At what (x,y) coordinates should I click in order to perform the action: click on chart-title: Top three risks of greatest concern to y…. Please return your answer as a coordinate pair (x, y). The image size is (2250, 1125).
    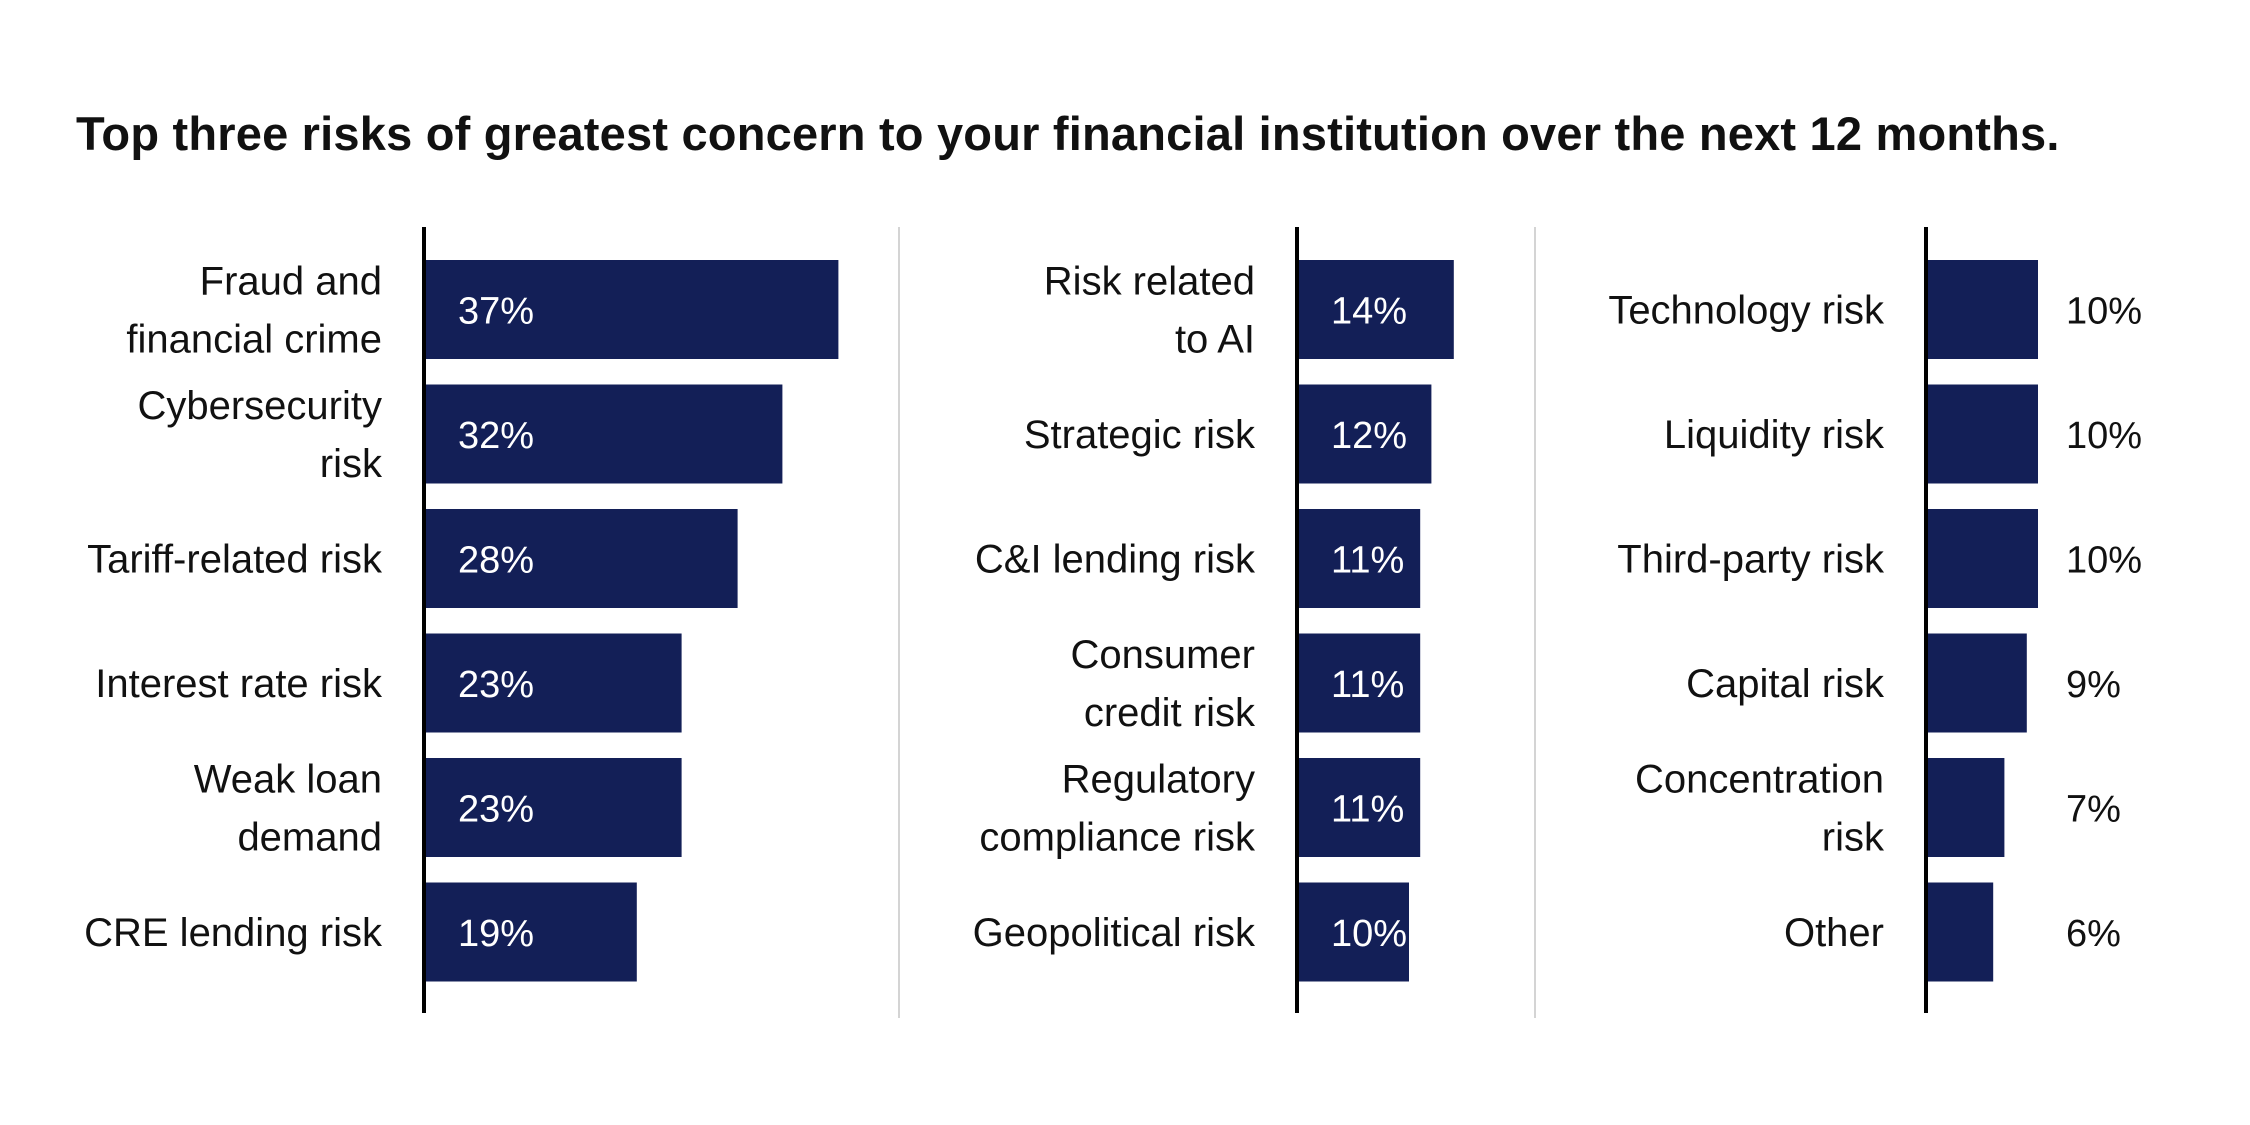
    Looking at the image, I should click on (1068, 133).